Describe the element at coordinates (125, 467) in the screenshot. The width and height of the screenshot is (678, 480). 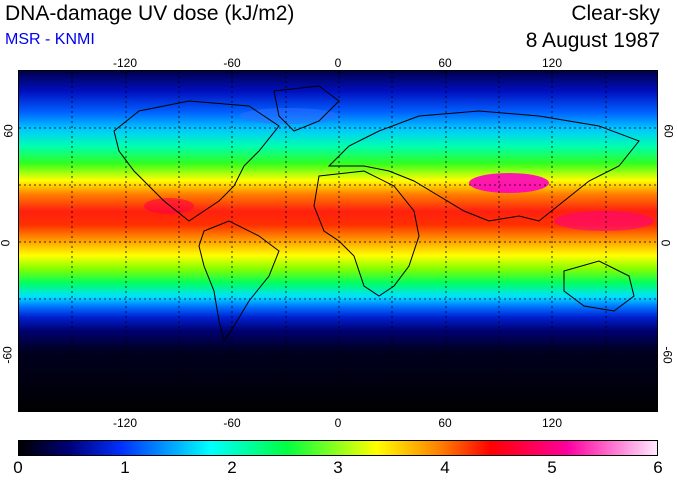
I see `colorbar-label: 1` at that location.